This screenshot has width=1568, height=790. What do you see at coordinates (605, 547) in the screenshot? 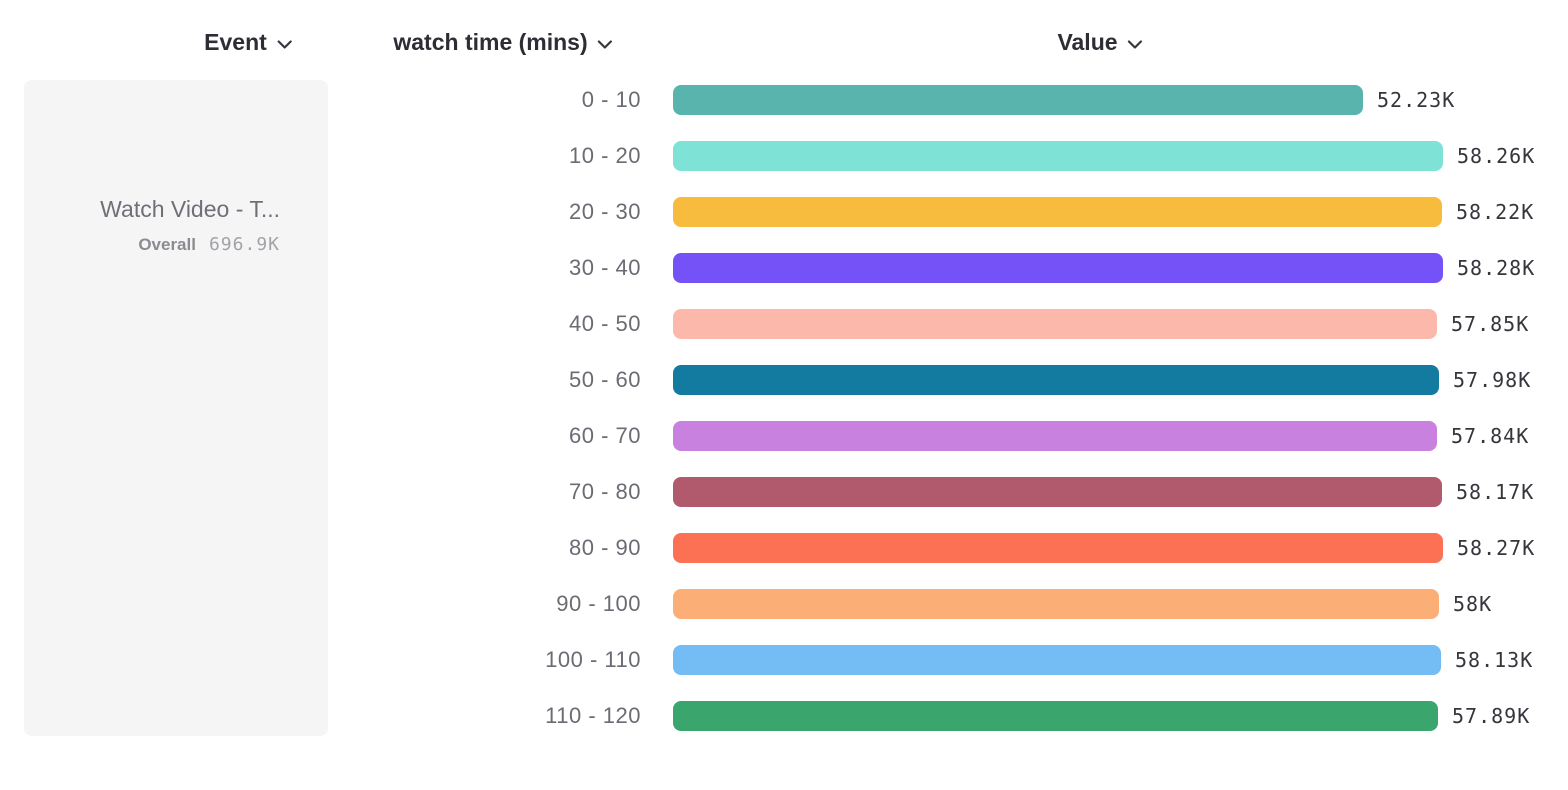
I see `bar-category-label: 80 - 90` at bounding box center [605, 547].